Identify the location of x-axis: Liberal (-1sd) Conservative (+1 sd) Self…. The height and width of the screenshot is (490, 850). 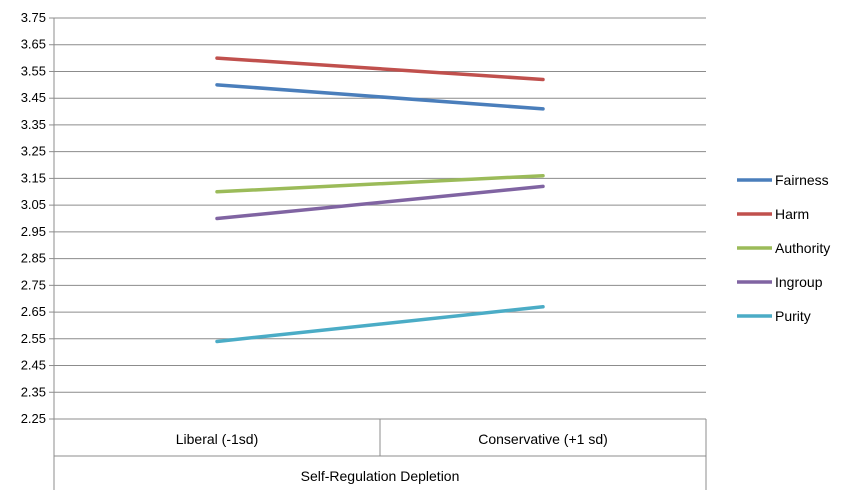
(380, 454).